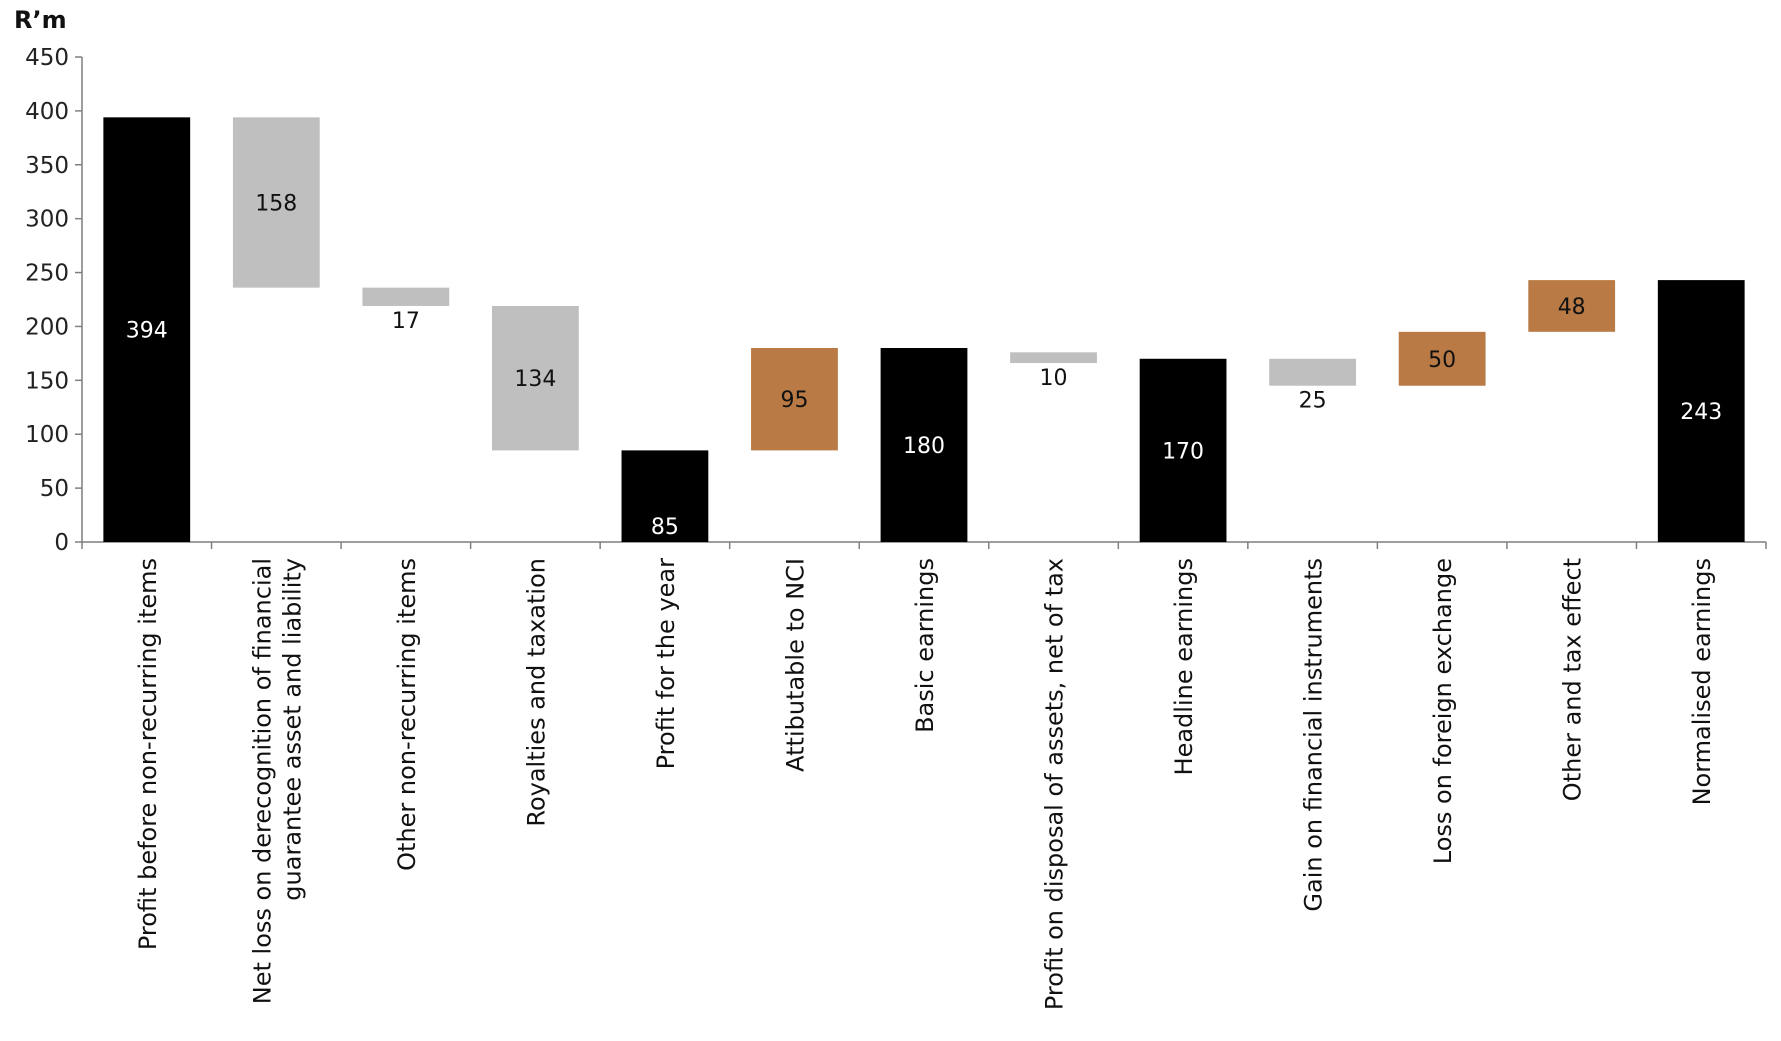 Image resolution: width=1781 pixels, height=1041 pixels. I want to click on data-label: 170, so click(1183, 451).